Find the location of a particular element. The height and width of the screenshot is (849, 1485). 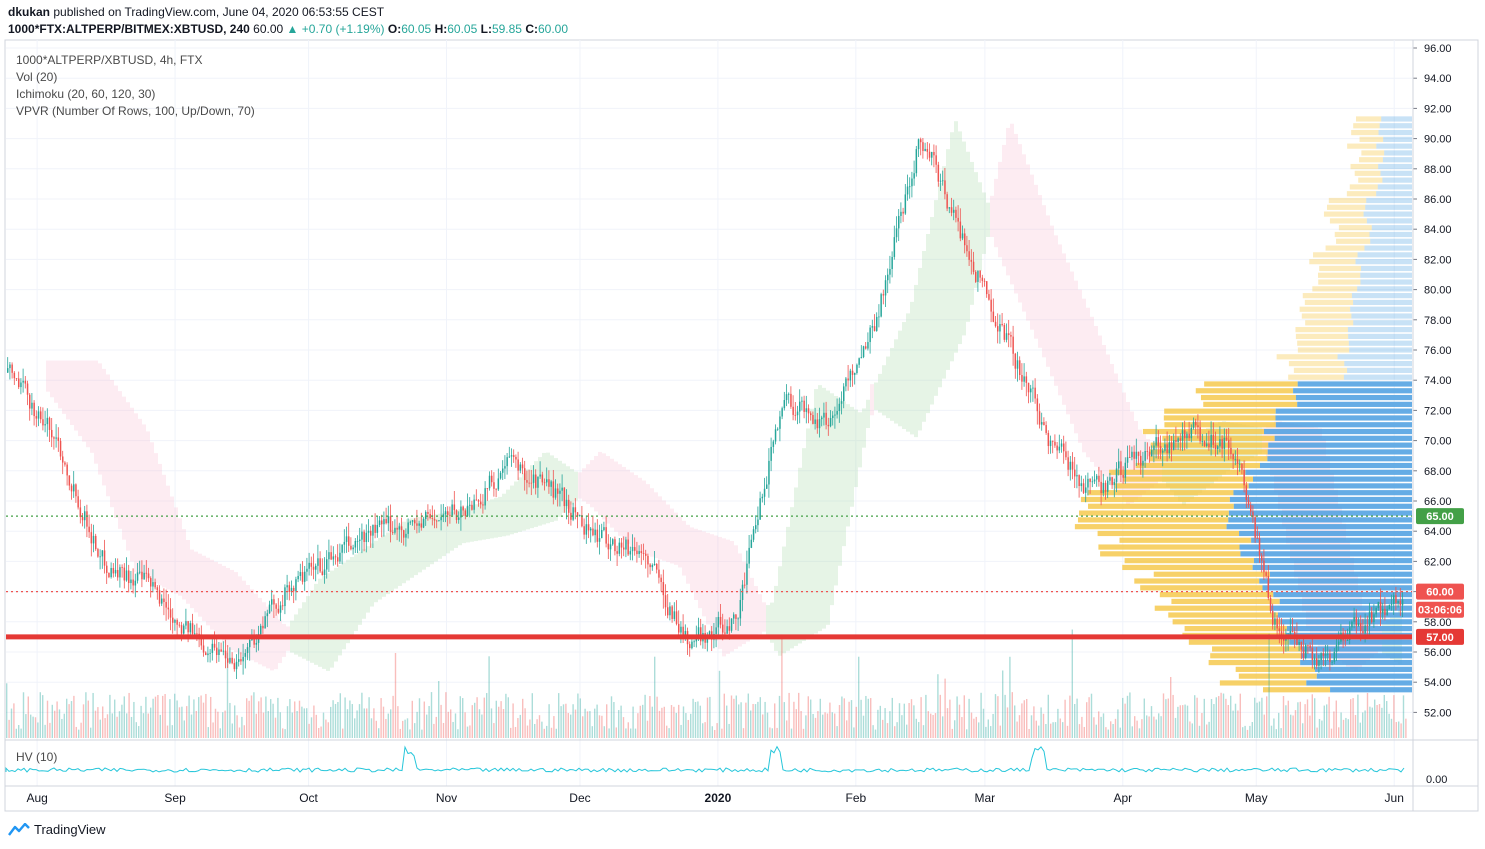

time-axis: Aug Sep Oct Nov Dec 2020 Feb Mar Apr May Jun is located at coordinates (741, 795).